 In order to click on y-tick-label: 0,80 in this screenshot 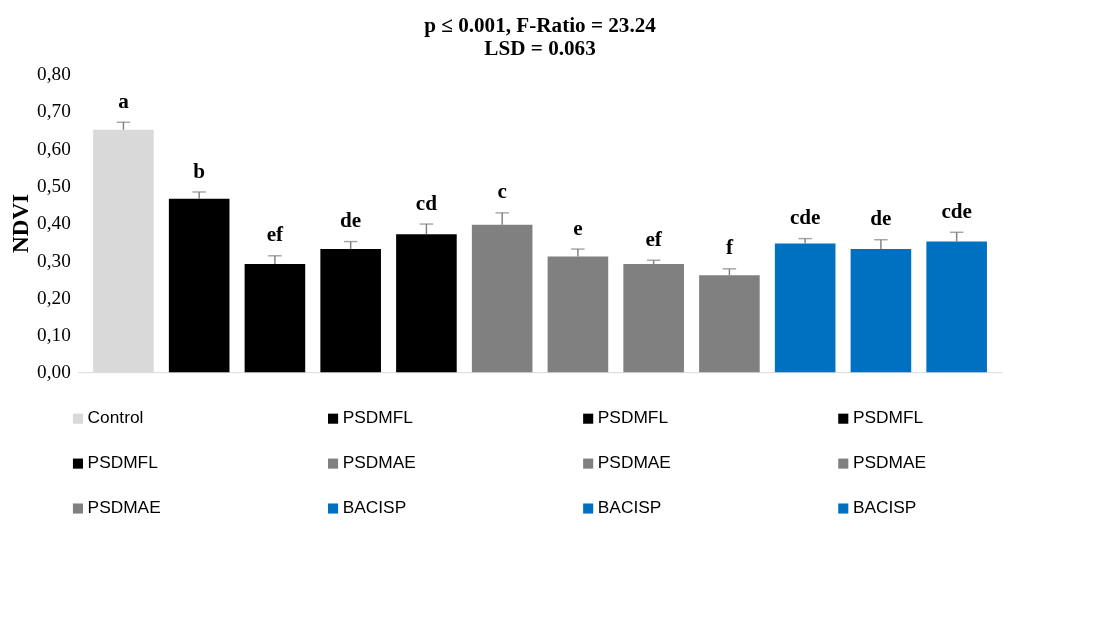, I will do `click(54, 73)`.